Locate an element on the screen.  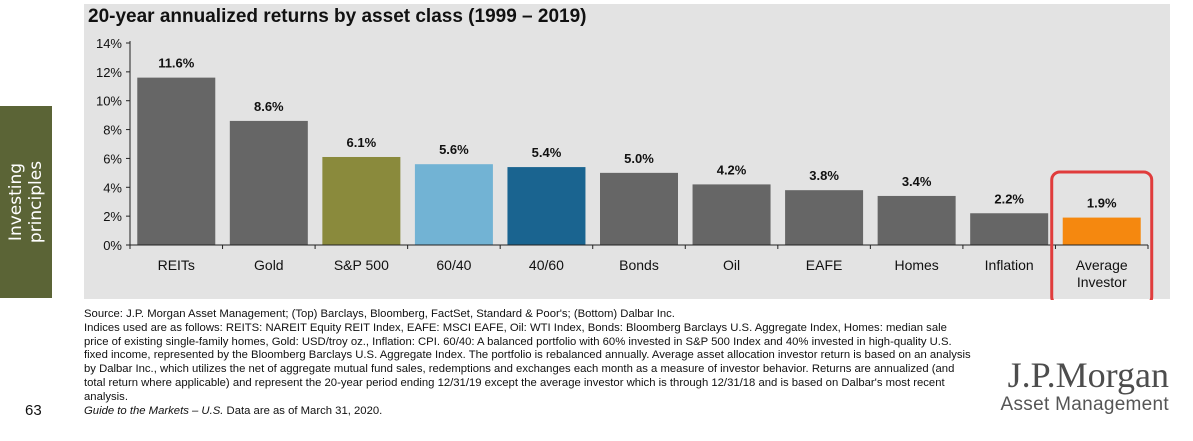
y-tick-label: 4% is located at coordinates (112, 187).